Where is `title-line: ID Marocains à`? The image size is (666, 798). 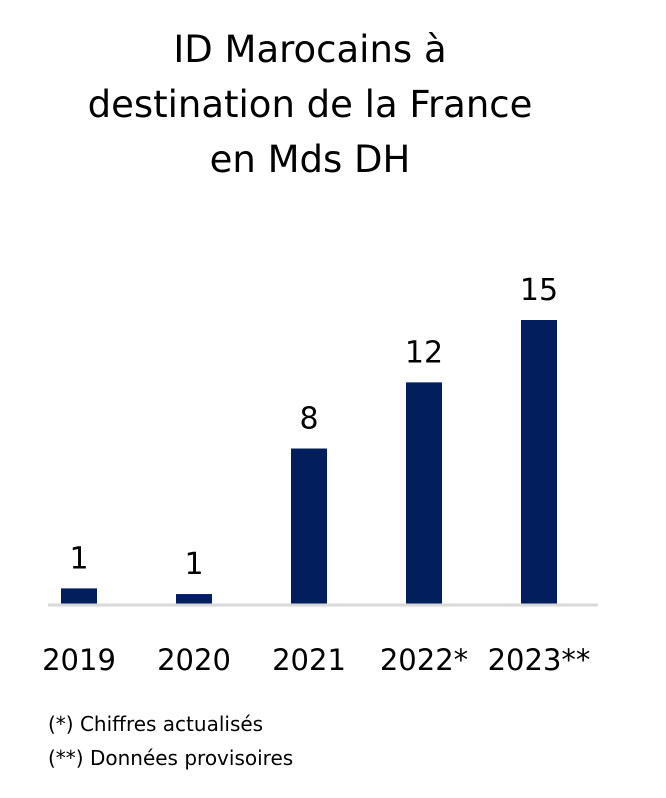
title-line: ID Marocains à is located at coordinates (310, 49).